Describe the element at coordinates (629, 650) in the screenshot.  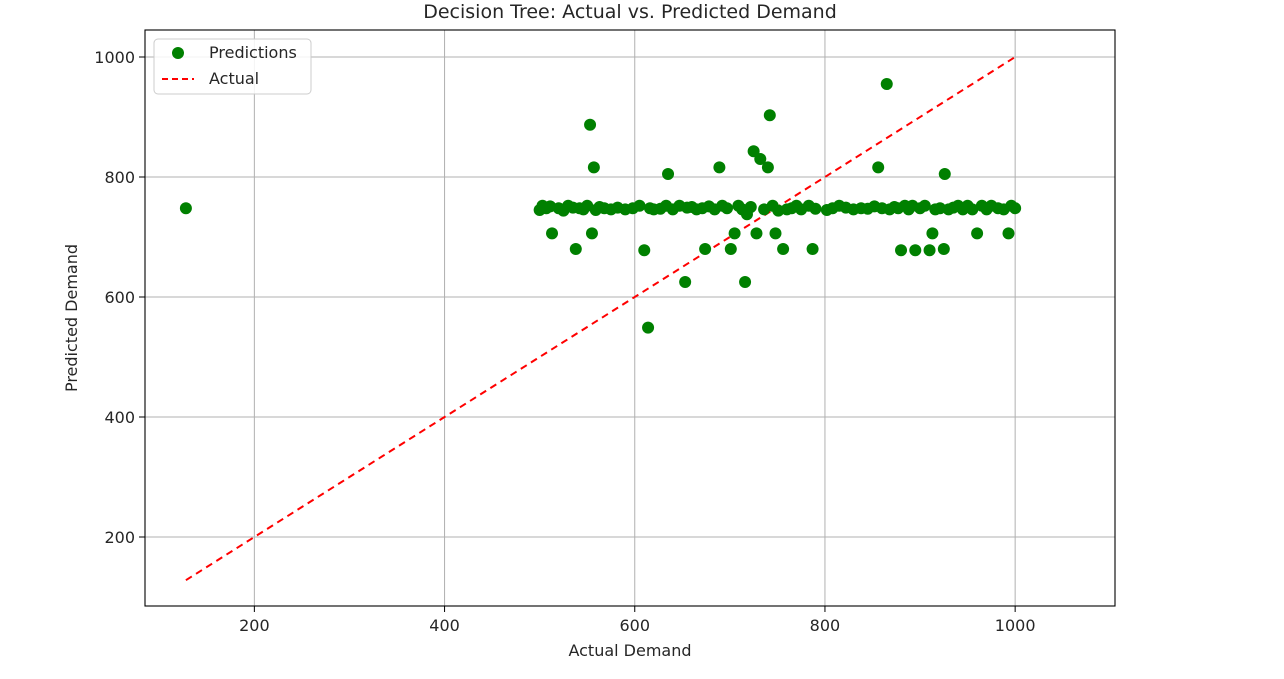
I see `x-axis-label: Actual Demand` at that location.